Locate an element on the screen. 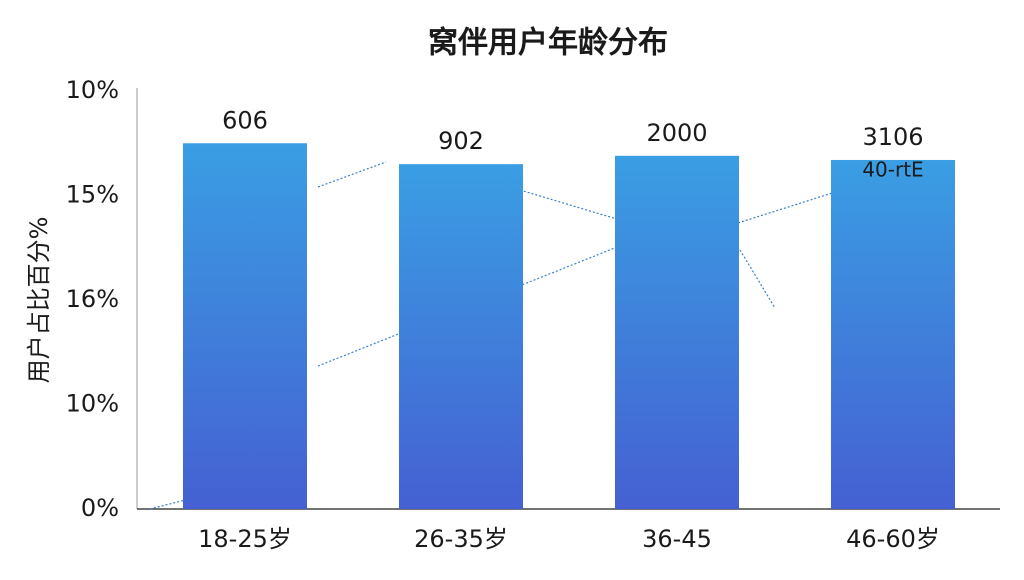  y-tick-label: 0% is located at coordinates (100, 508).